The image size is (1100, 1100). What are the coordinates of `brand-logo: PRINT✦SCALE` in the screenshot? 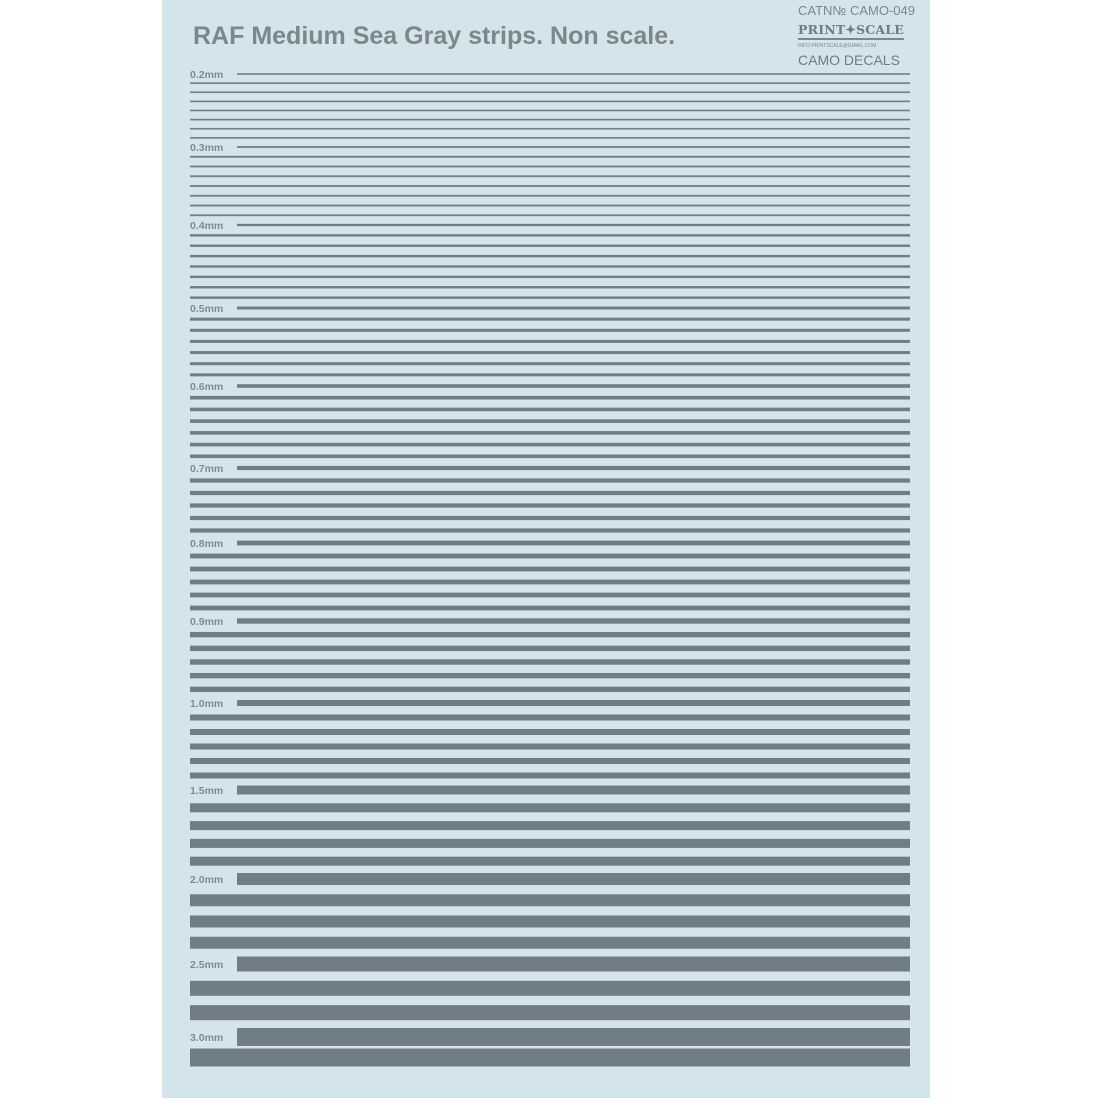 It's located at (851, 31).